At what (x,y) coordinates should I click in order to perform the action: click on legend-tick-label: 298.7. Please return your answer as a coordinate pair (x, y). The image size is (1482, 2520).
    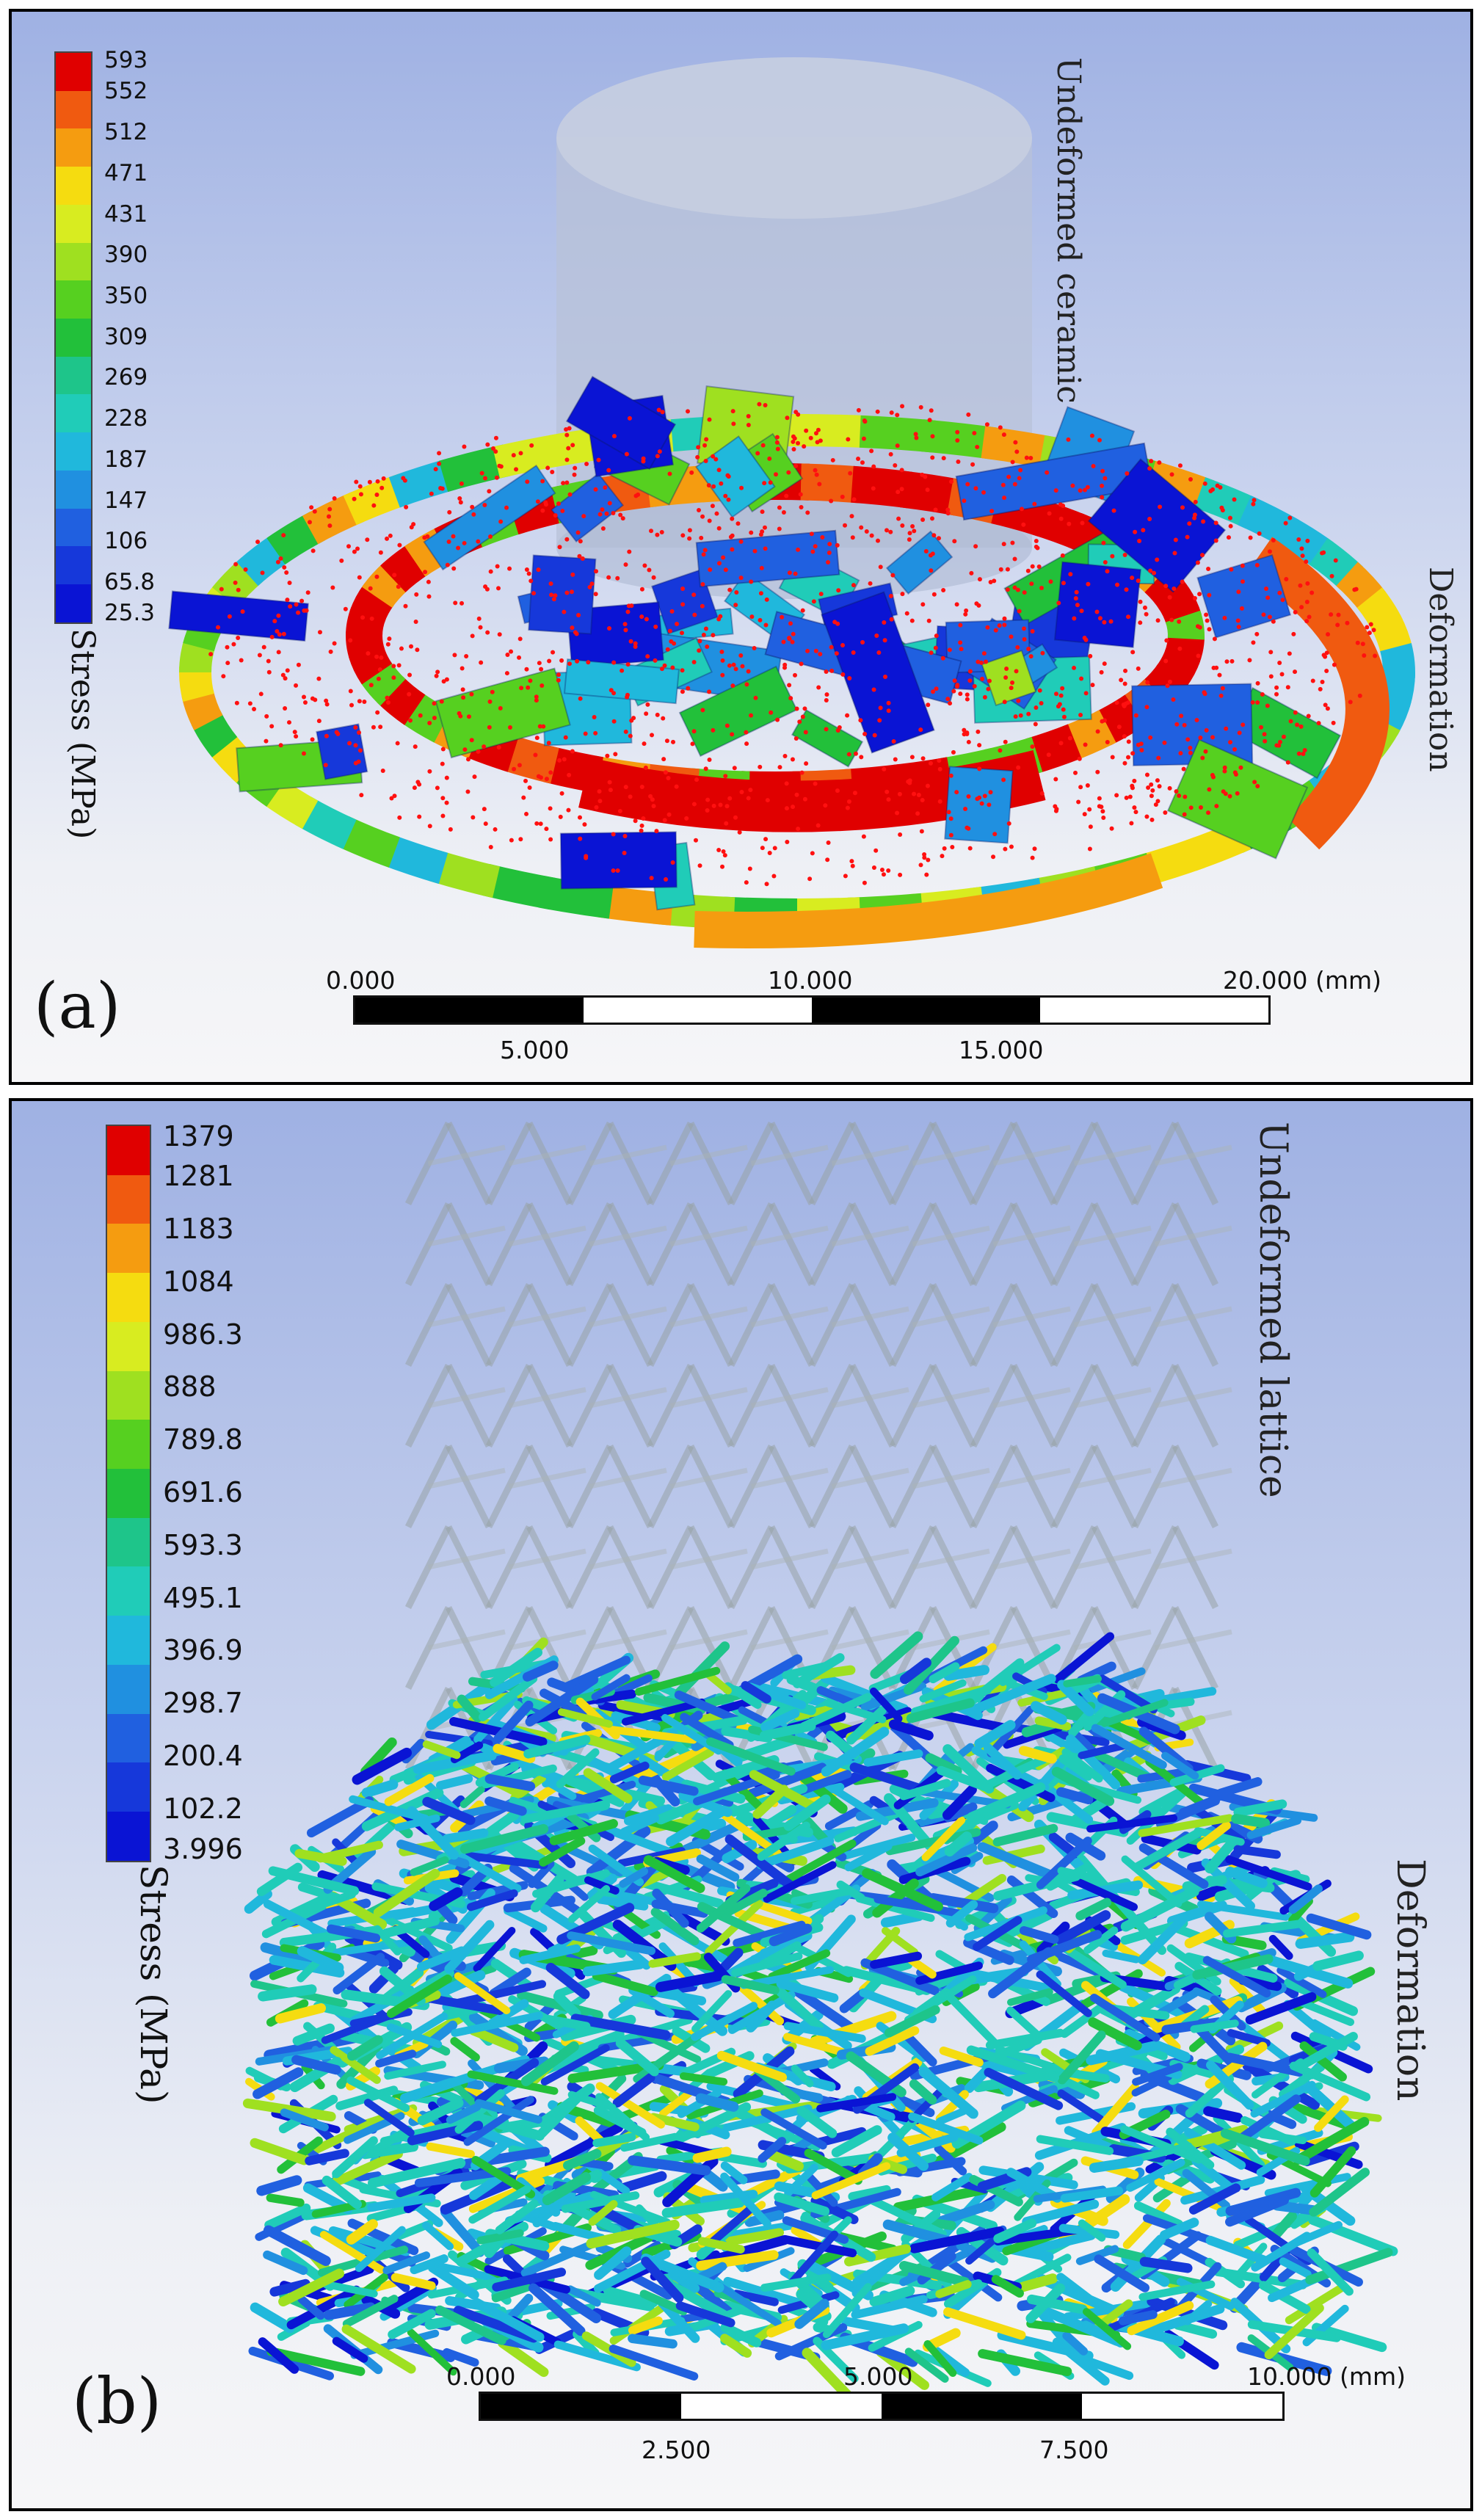
    Looking at the image, I should click on (203, 1703).